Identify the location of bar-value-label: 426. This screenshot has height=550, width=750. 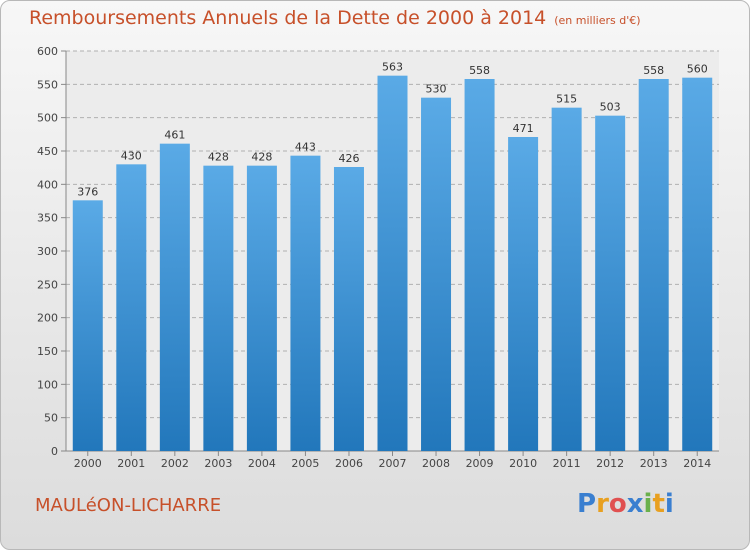
(348, 158).